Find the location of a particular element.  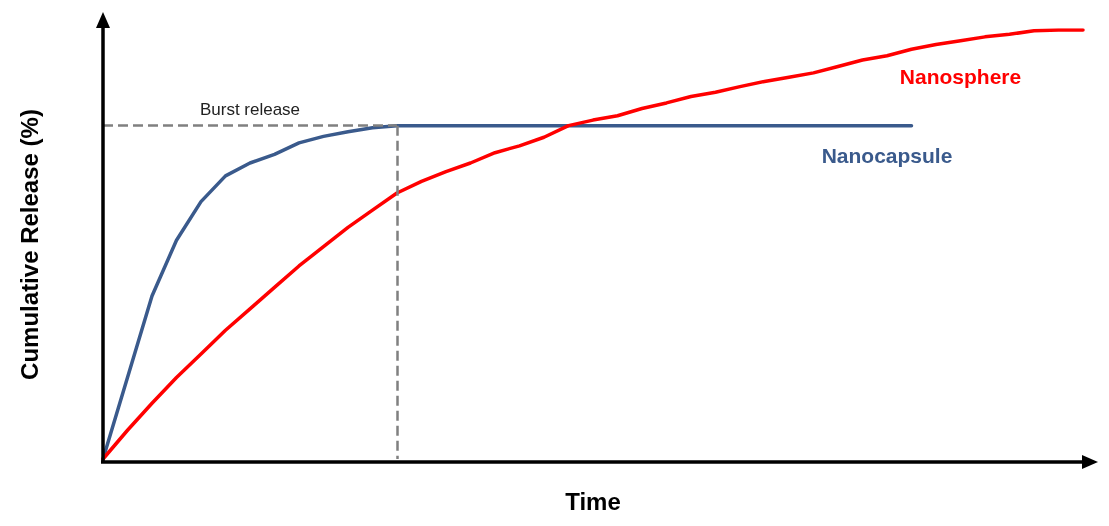

series-label: Nanocapsule is located at coordinates (887, 155).